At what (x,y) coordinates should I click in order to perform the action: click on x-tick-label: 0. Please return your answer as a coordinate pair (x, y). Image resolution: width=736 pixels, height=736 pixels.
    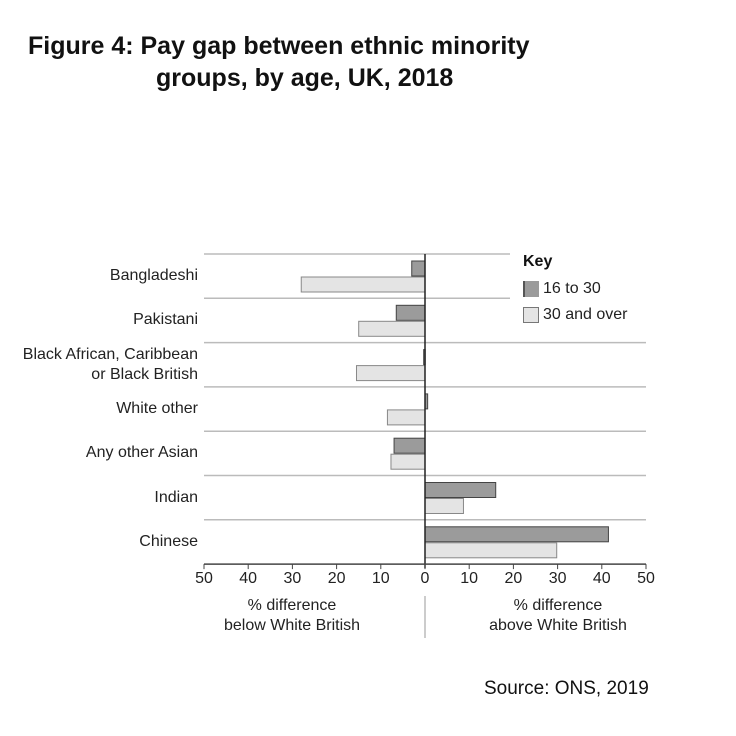
    Looking at the image, I should click on (425, 578).